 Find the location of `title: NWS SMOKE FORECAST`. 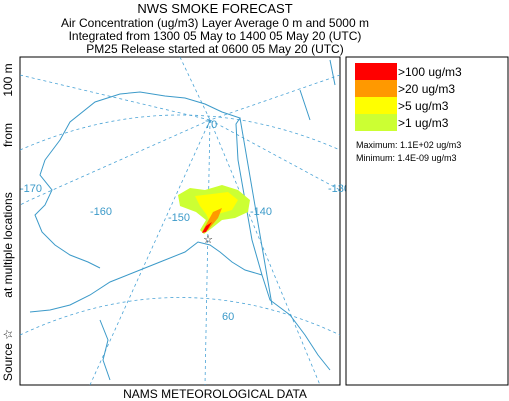

title: NWS SMOKE FORECAST is located at coordinates (214, 8).